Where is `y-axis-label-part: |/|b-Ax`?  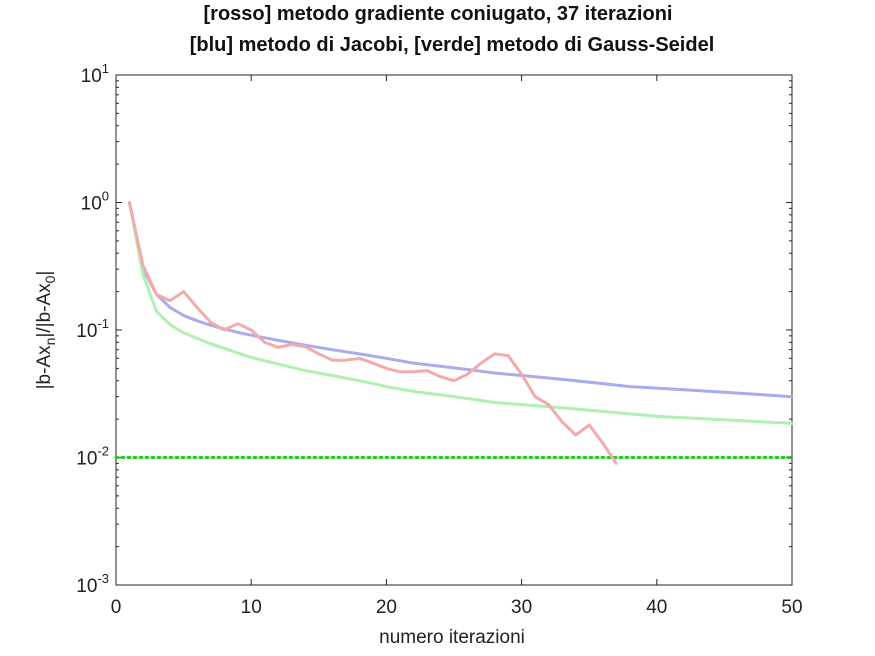
y-axis-label-part: |/|b-Ax is located at coordinates (44, 310).